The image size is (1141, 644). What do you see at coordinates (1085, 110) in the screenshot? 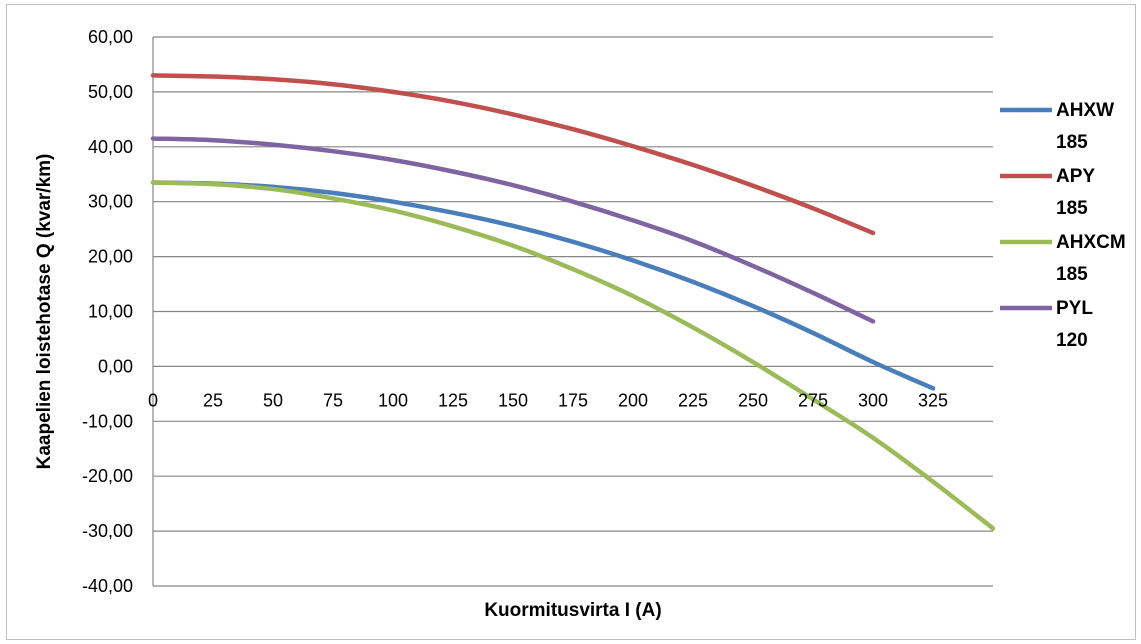
I see `legend-label: AHXW` at bounding box center [1085, 110].